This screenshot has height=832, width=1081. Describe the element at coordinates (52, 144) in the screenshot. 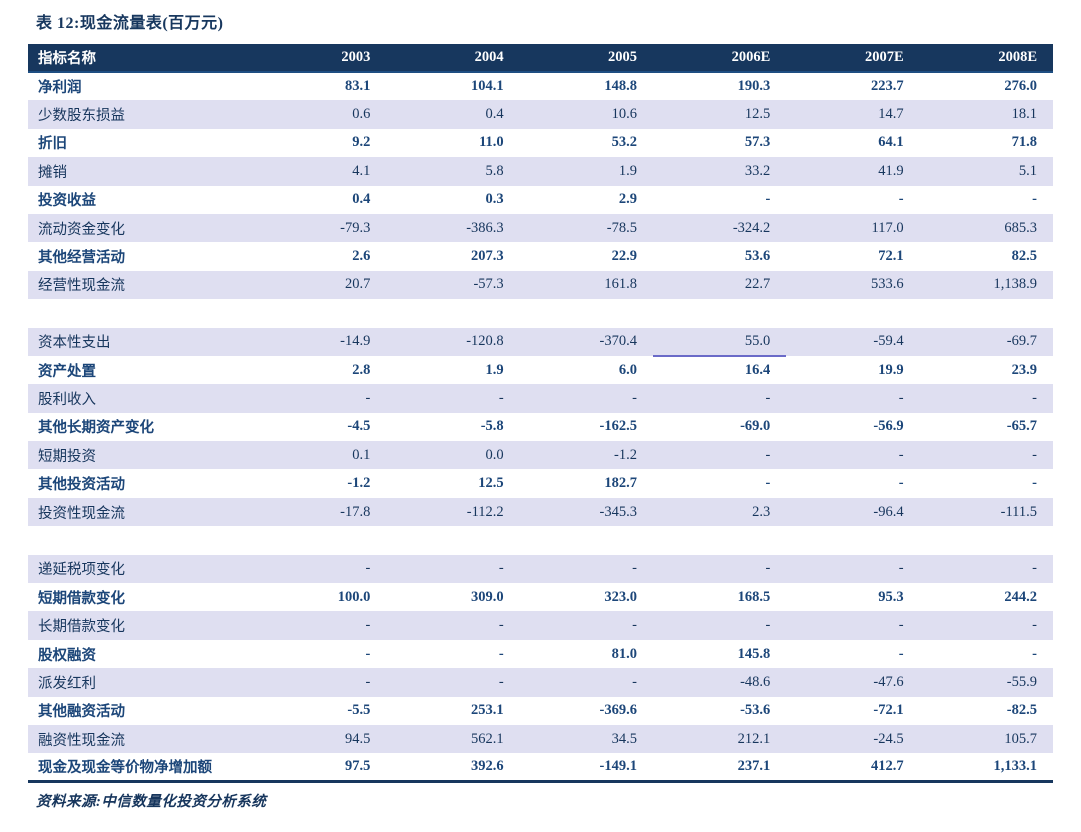

I see `row-label: 折旧` at that location.